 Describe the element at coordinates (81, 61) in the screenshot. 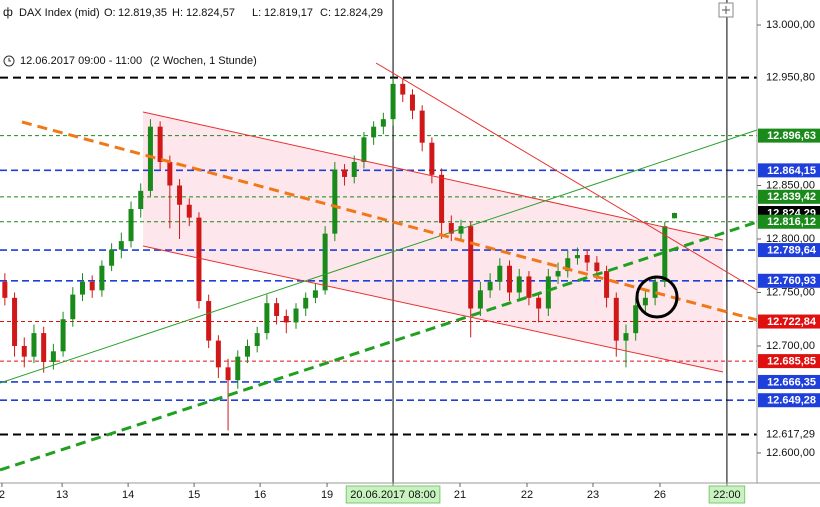

I see `period: 12.06.2017 09:00 - 11:00` at that location.